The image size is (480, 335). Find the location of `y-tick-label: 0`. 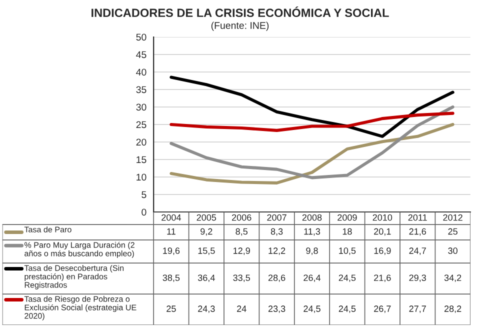

y-tick-label: 0 is located at coordinates (144, 212).